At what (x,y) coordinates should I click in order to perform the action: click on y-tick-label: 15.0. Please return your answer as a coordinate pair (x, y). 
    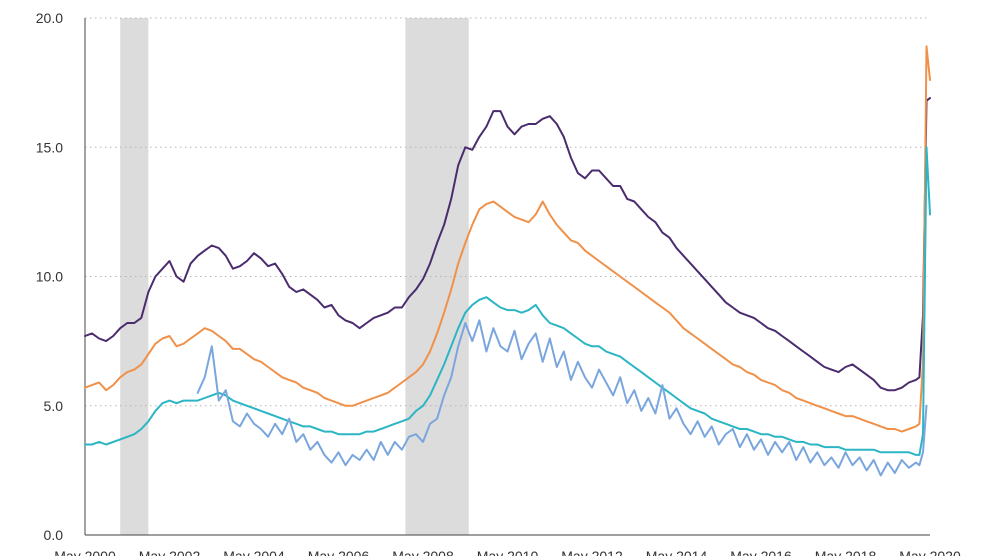
    Looking at the image, I should click on (49, 147).